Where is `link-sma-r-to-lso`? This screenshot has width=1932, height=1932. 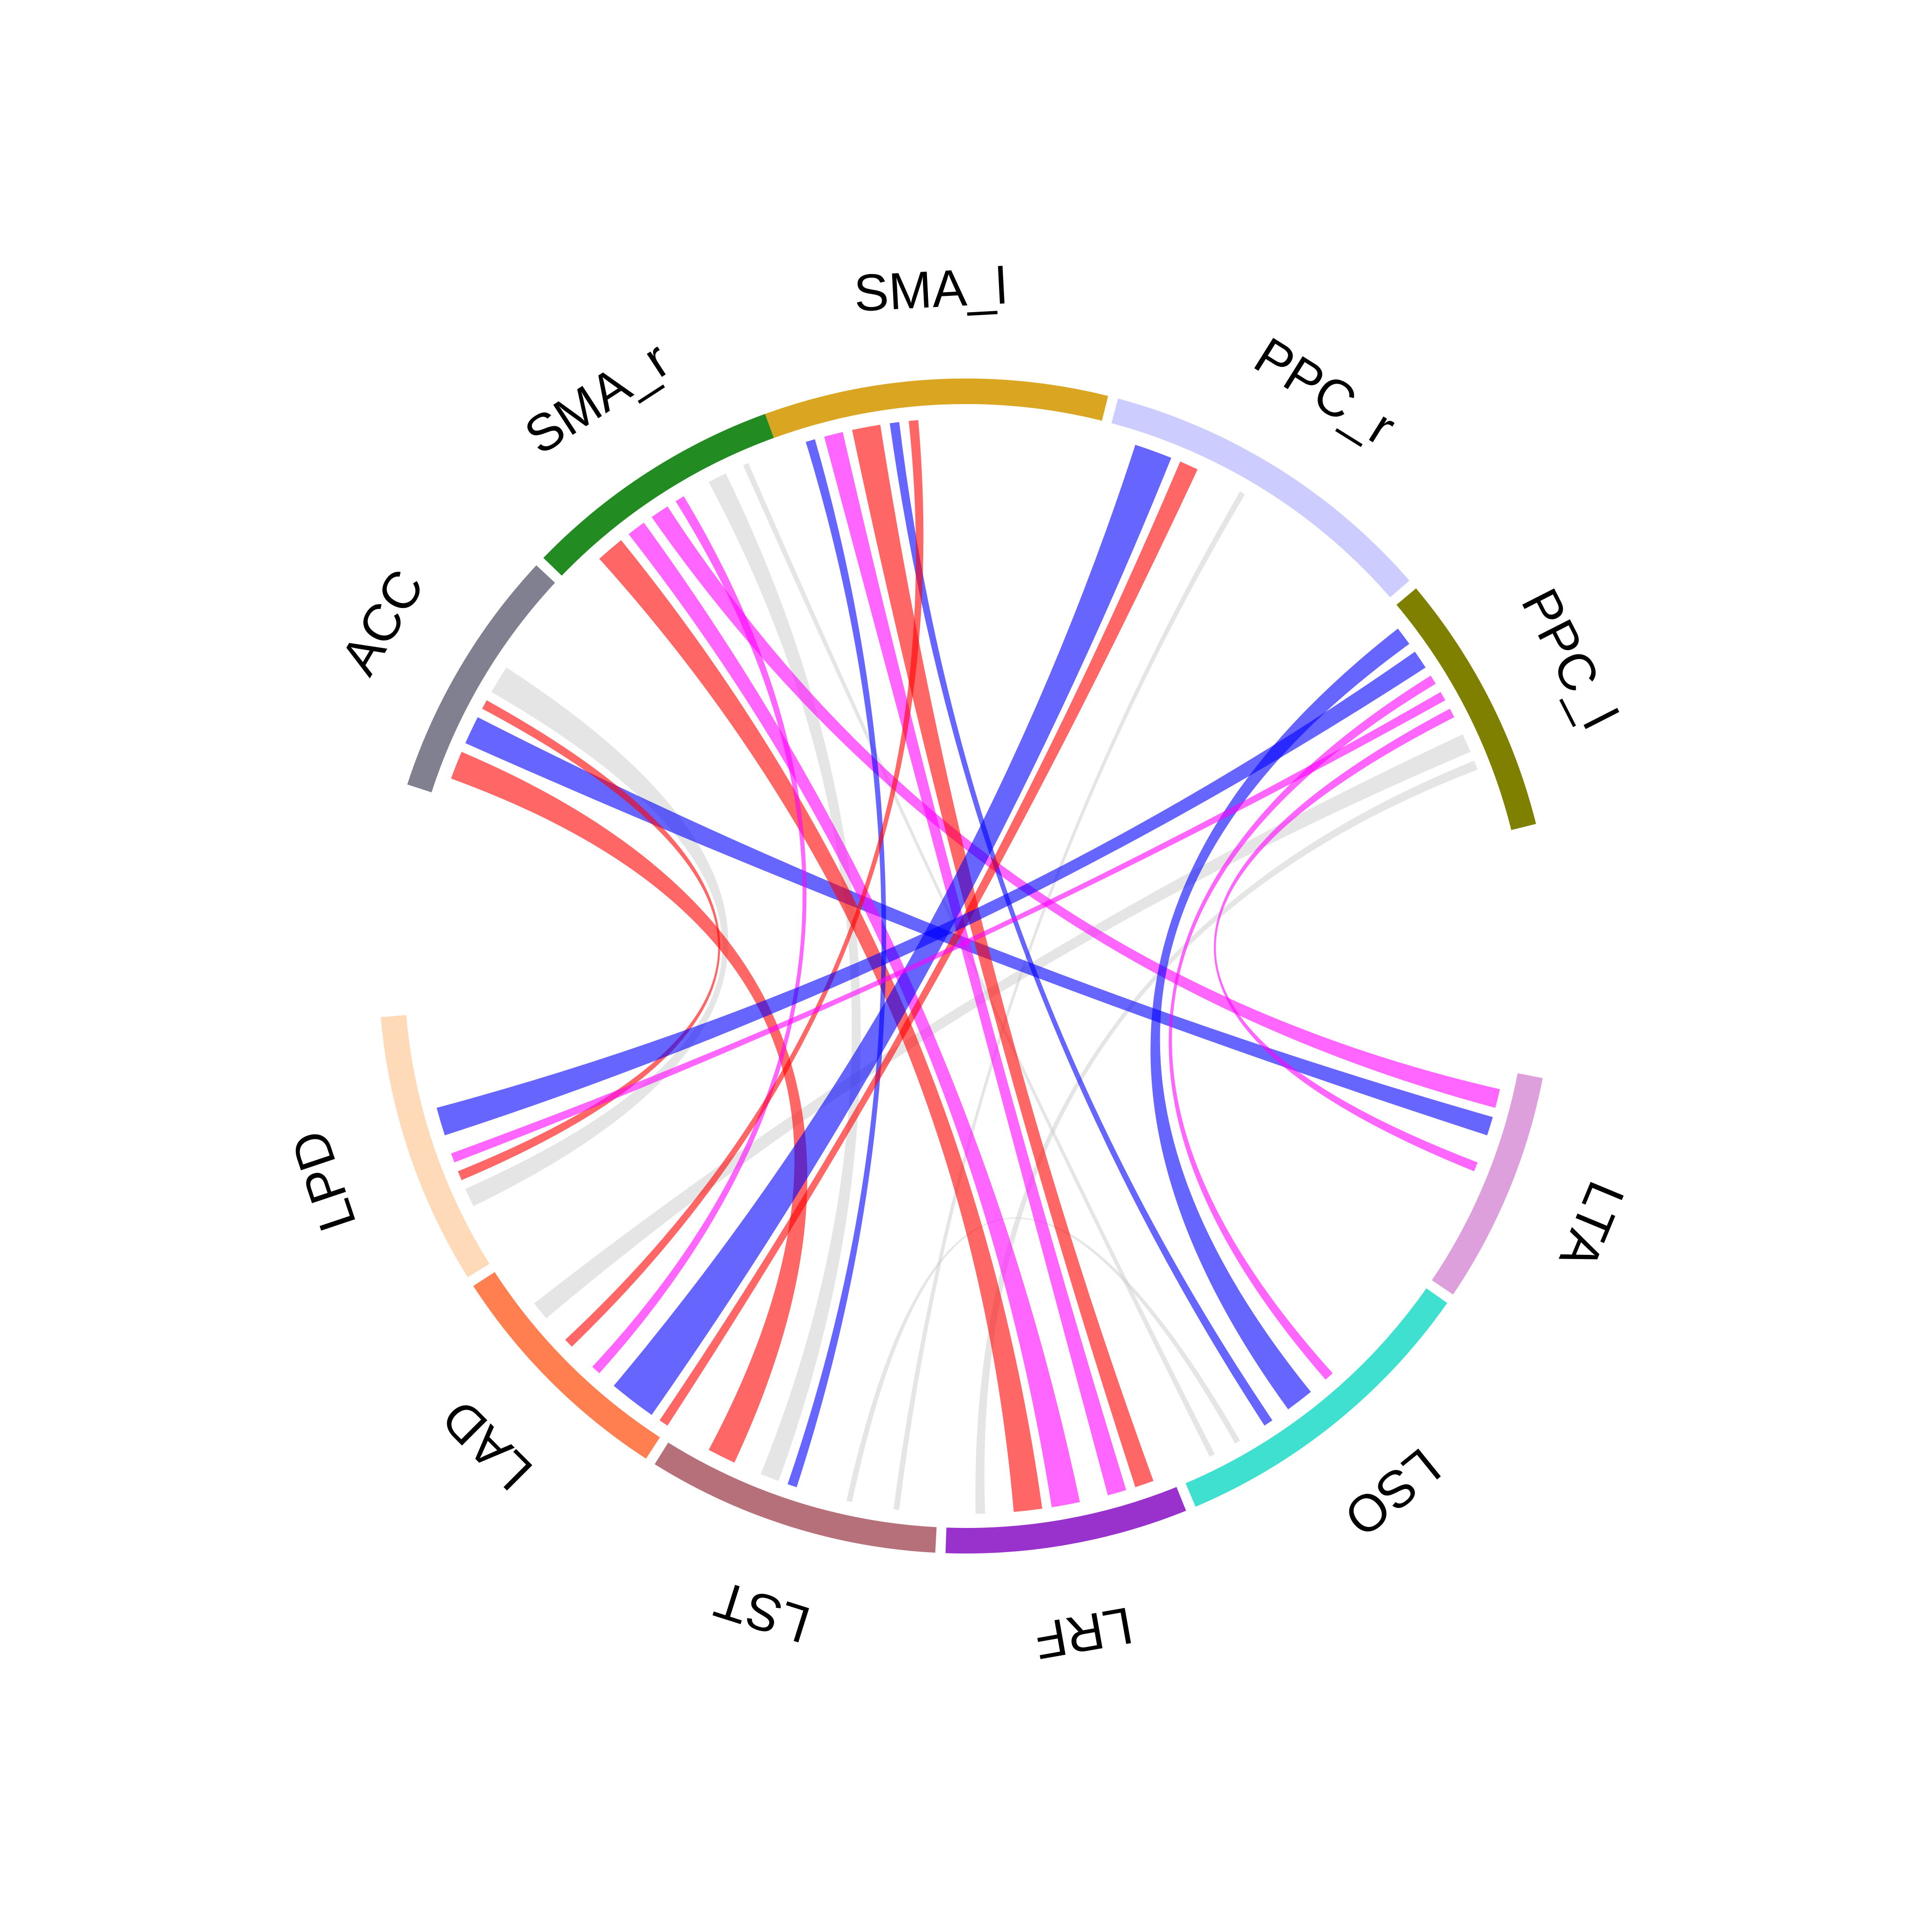
link-sma-r-to-lso is located at coordinates (979, 960).